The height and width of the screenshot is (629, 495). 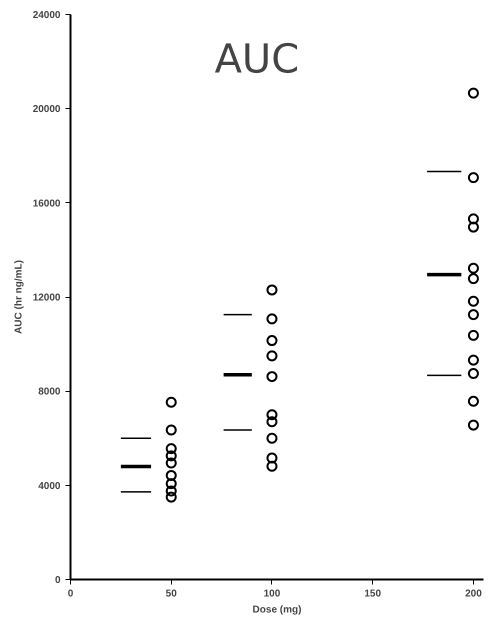 What do you see at coordinates (46, 110) in the screenshot?
I see `y-tick-label: 20000` at bounding box center [46, 110].